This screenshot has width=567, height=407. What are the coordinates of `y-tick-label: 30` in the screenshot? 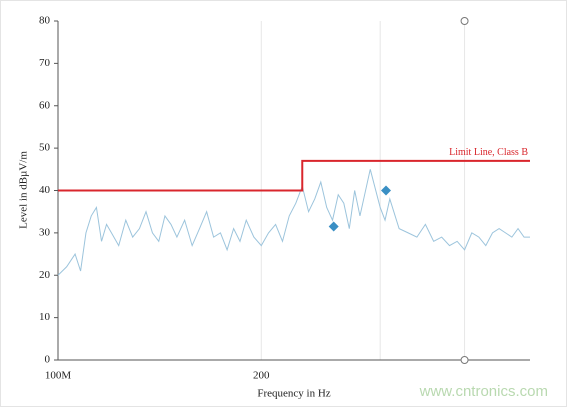 It's located at (45, 232).